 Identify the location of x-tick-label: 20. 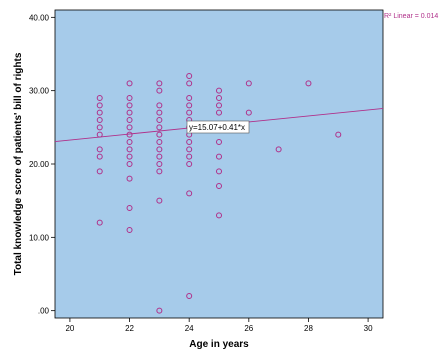
(69, 328).